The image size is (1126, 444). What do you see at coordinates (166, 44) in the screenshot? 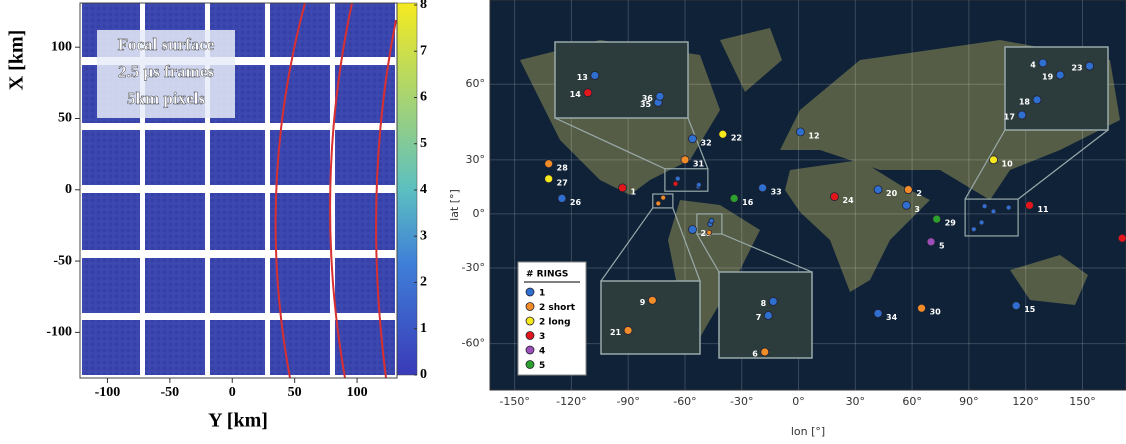
I see `annotation: Focal surface` at bounding box center [166, 44].